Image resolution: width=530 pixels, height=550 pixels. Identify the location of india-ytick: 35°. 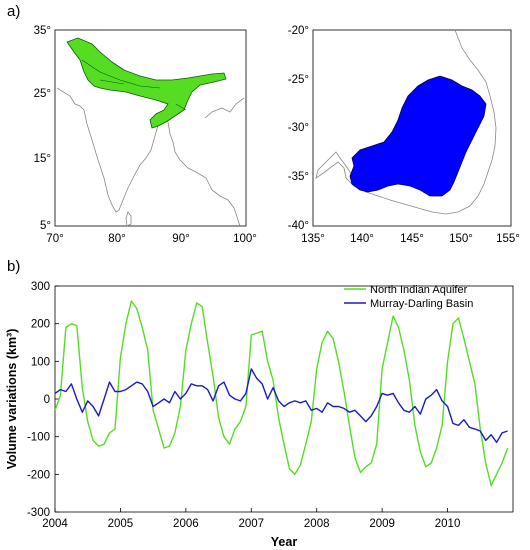
(42, 31).